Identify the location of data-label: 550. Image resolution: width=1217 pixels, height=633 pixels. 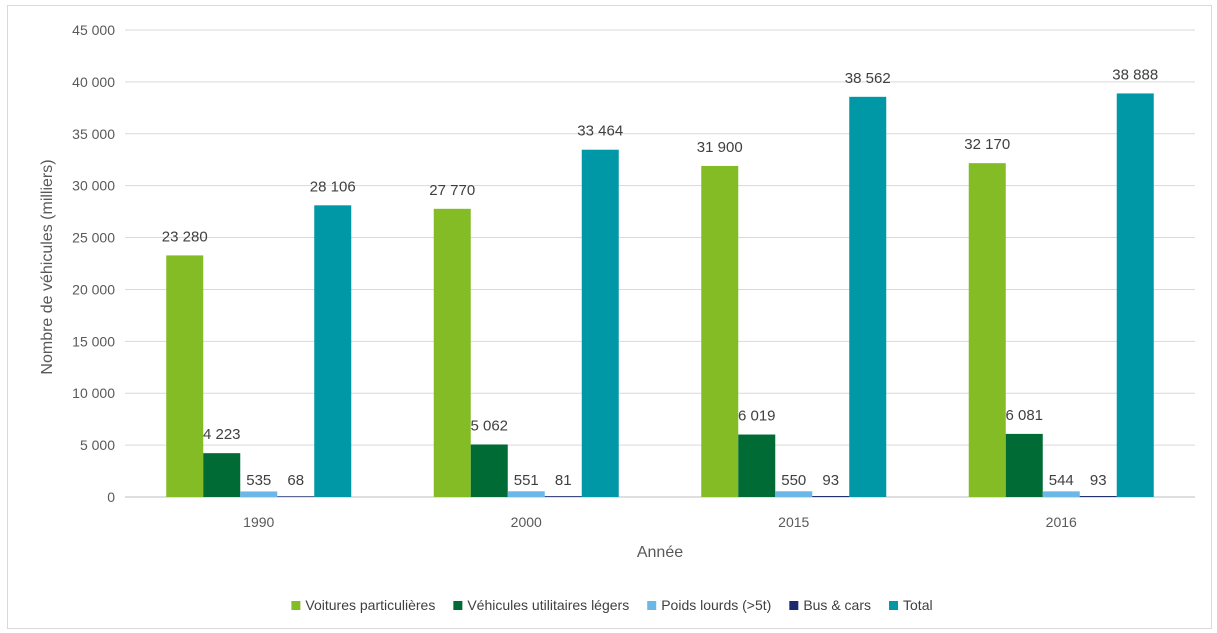
(793, 480).